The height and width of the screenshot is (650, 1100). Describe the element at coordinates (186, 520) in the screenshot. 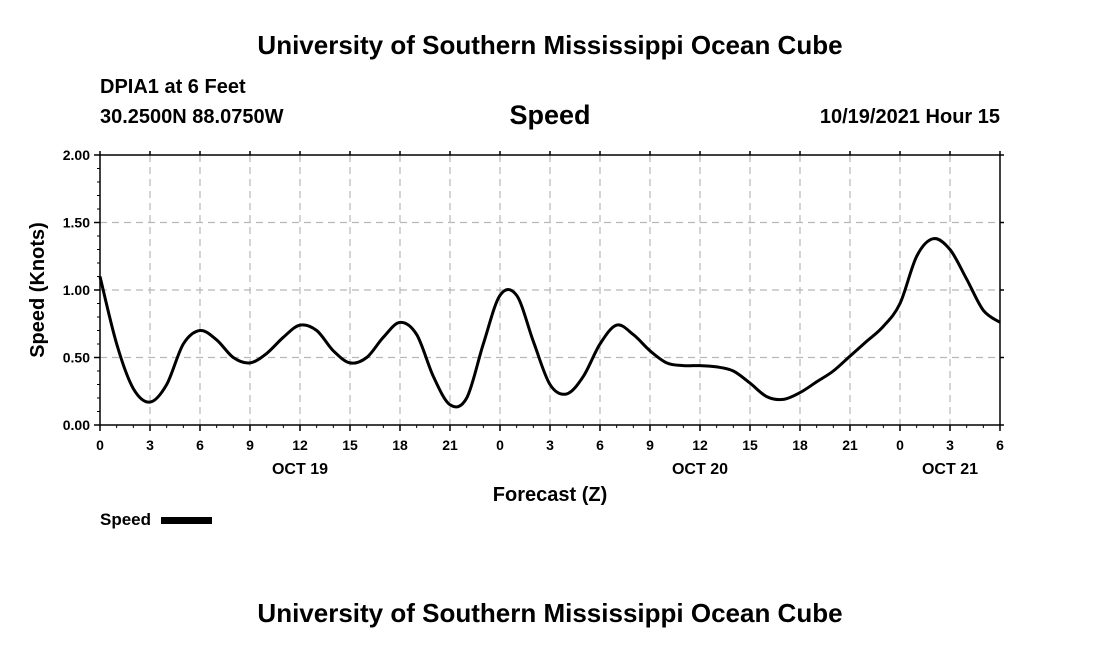

I see `legend-line-swatch` at that location.